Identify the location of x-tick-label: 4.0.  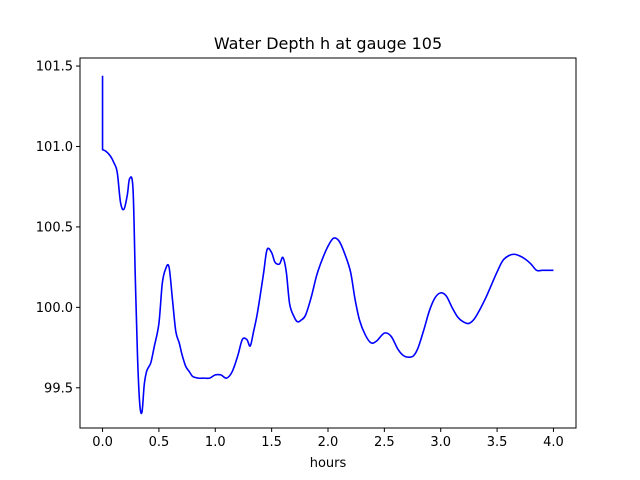
(553, 442).